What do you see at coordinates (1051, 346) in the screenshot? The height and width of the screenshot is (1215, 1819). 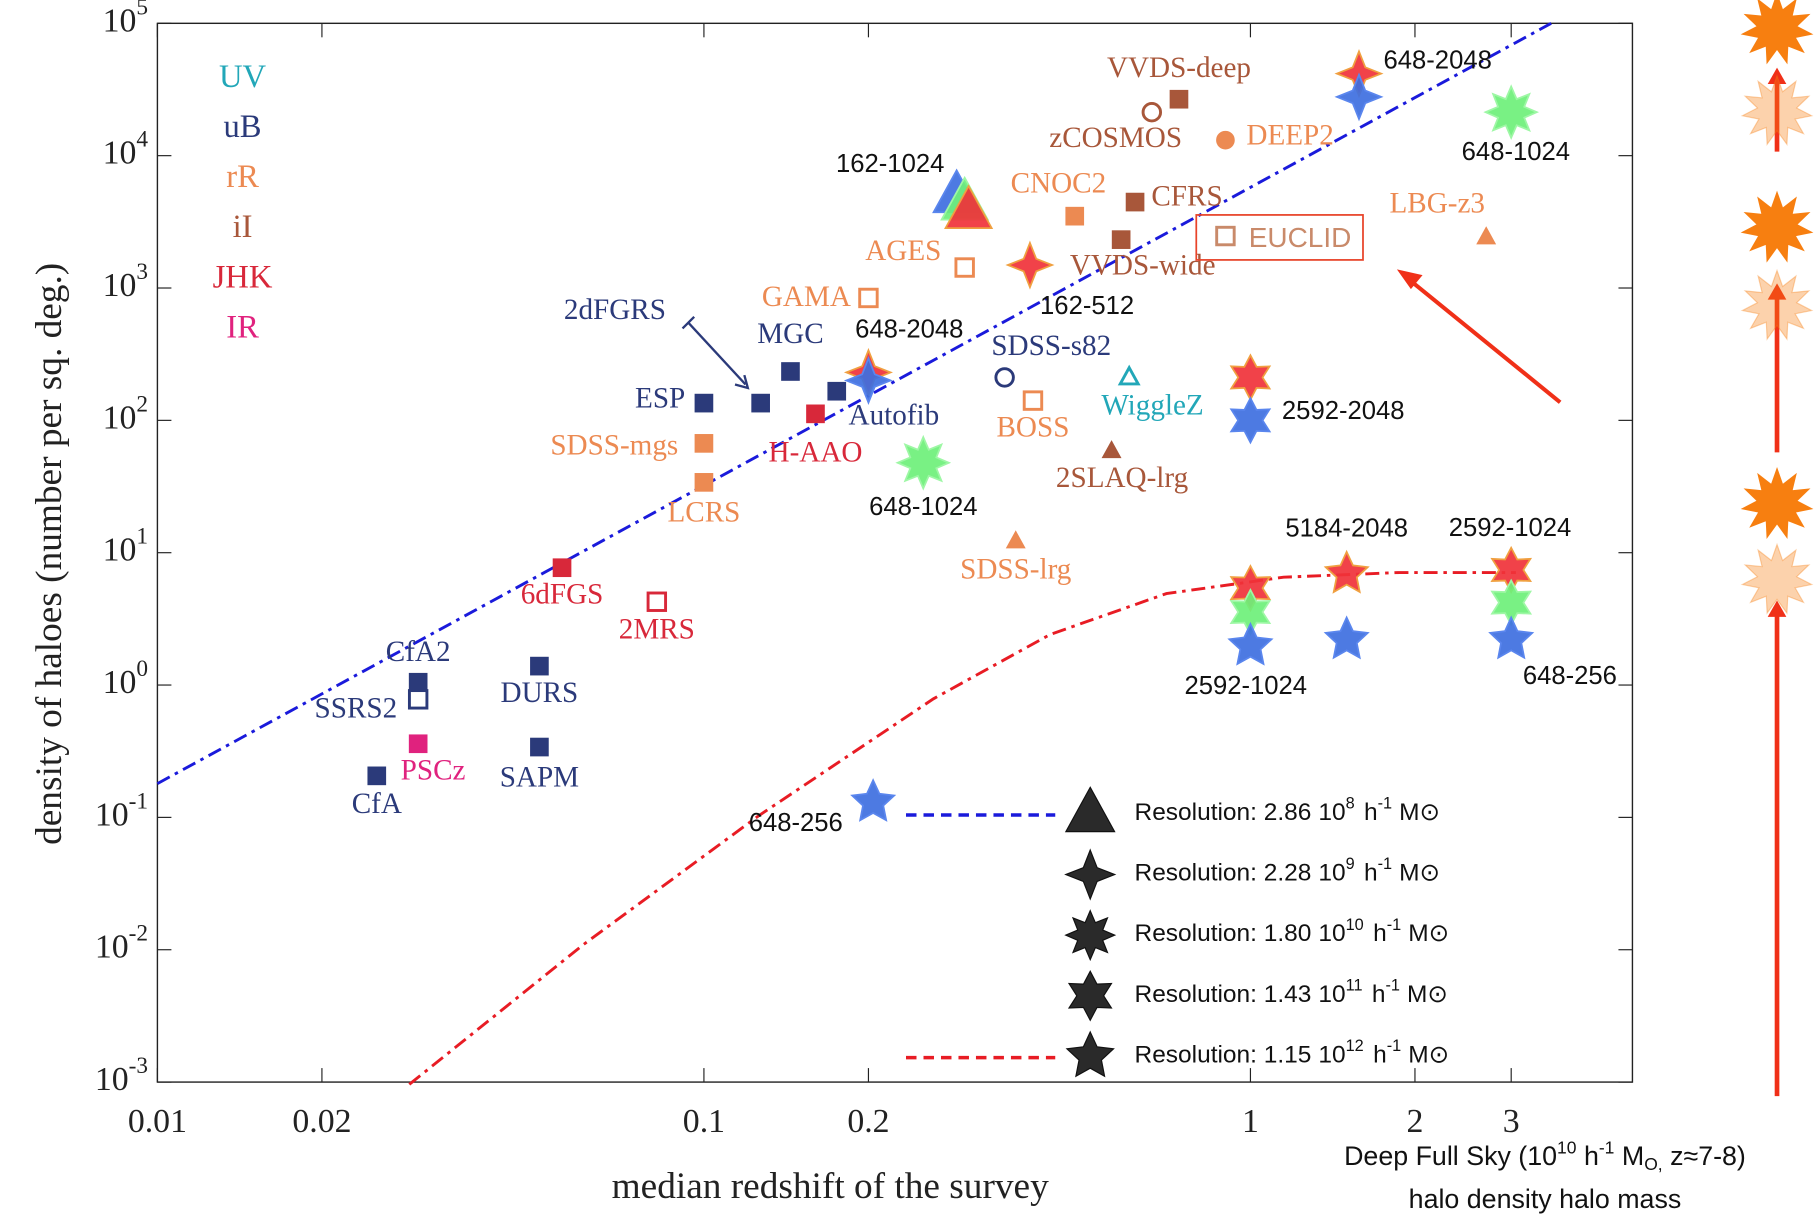 I see `survey-label: SDSS-s82` at bounding box center [1051, 346].